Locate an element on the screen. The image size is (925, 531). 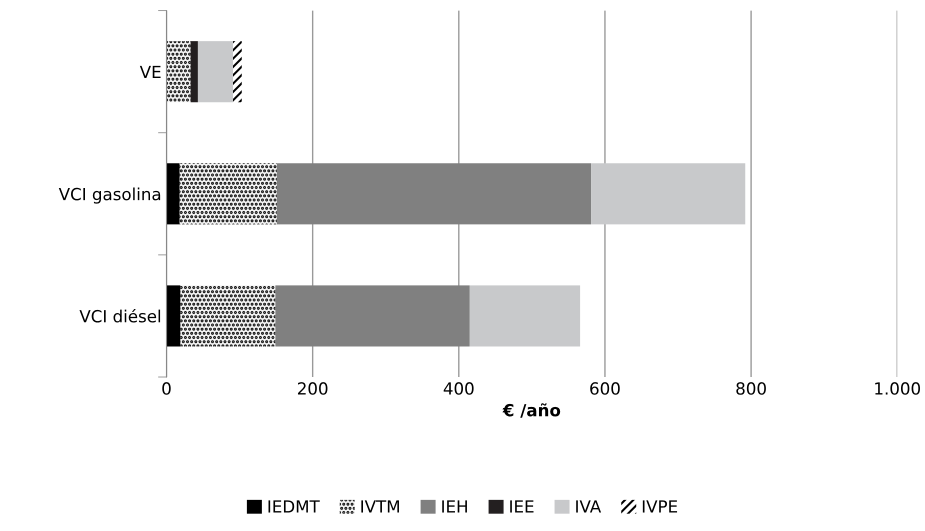
x-tick-label: 400 is located at coordinates (459, 388).